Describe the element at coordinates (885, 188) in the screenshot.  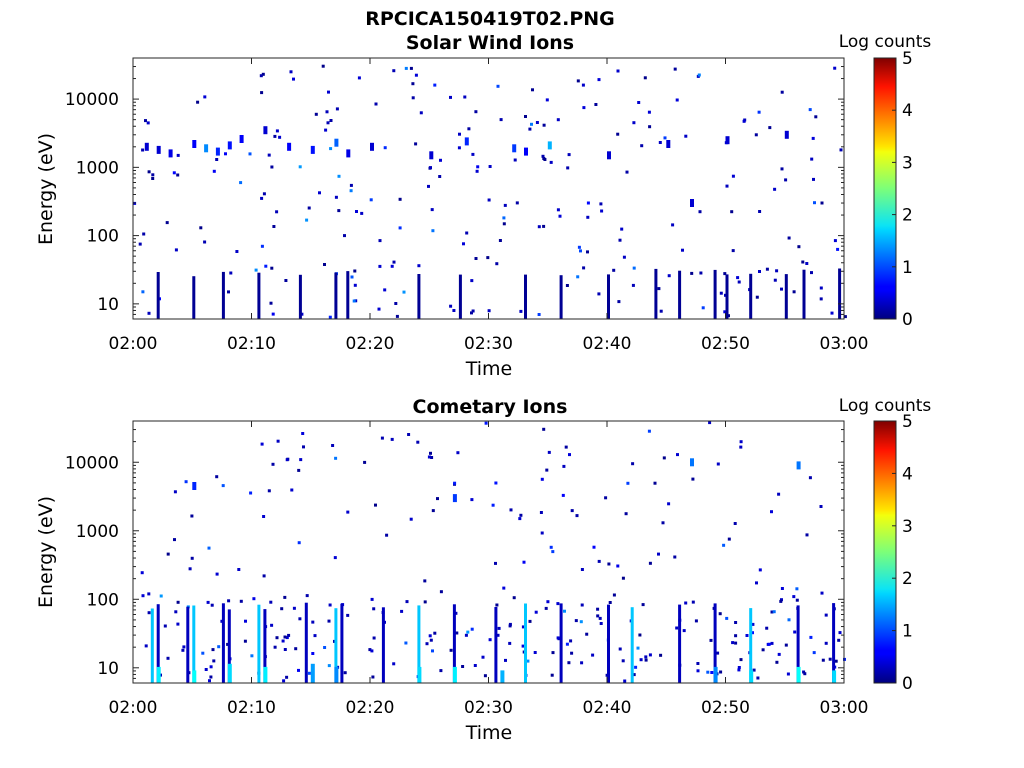
I see `colorbar` at that location.